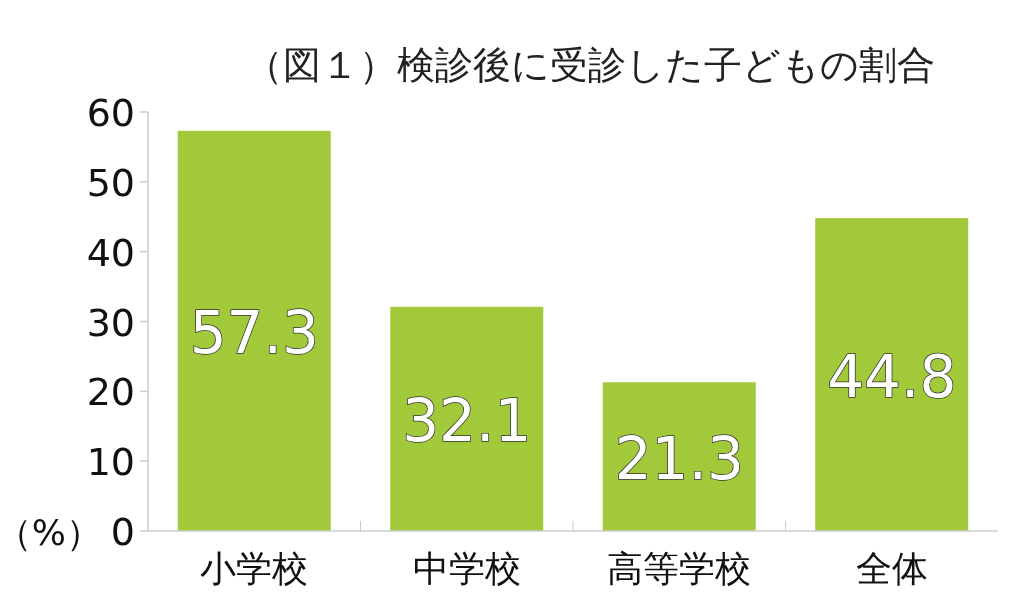 The image size is (1024, 607). Describe the element at coordinates (891, 568) in the screenshot. I see `x-tick-label: 全体` at that location.